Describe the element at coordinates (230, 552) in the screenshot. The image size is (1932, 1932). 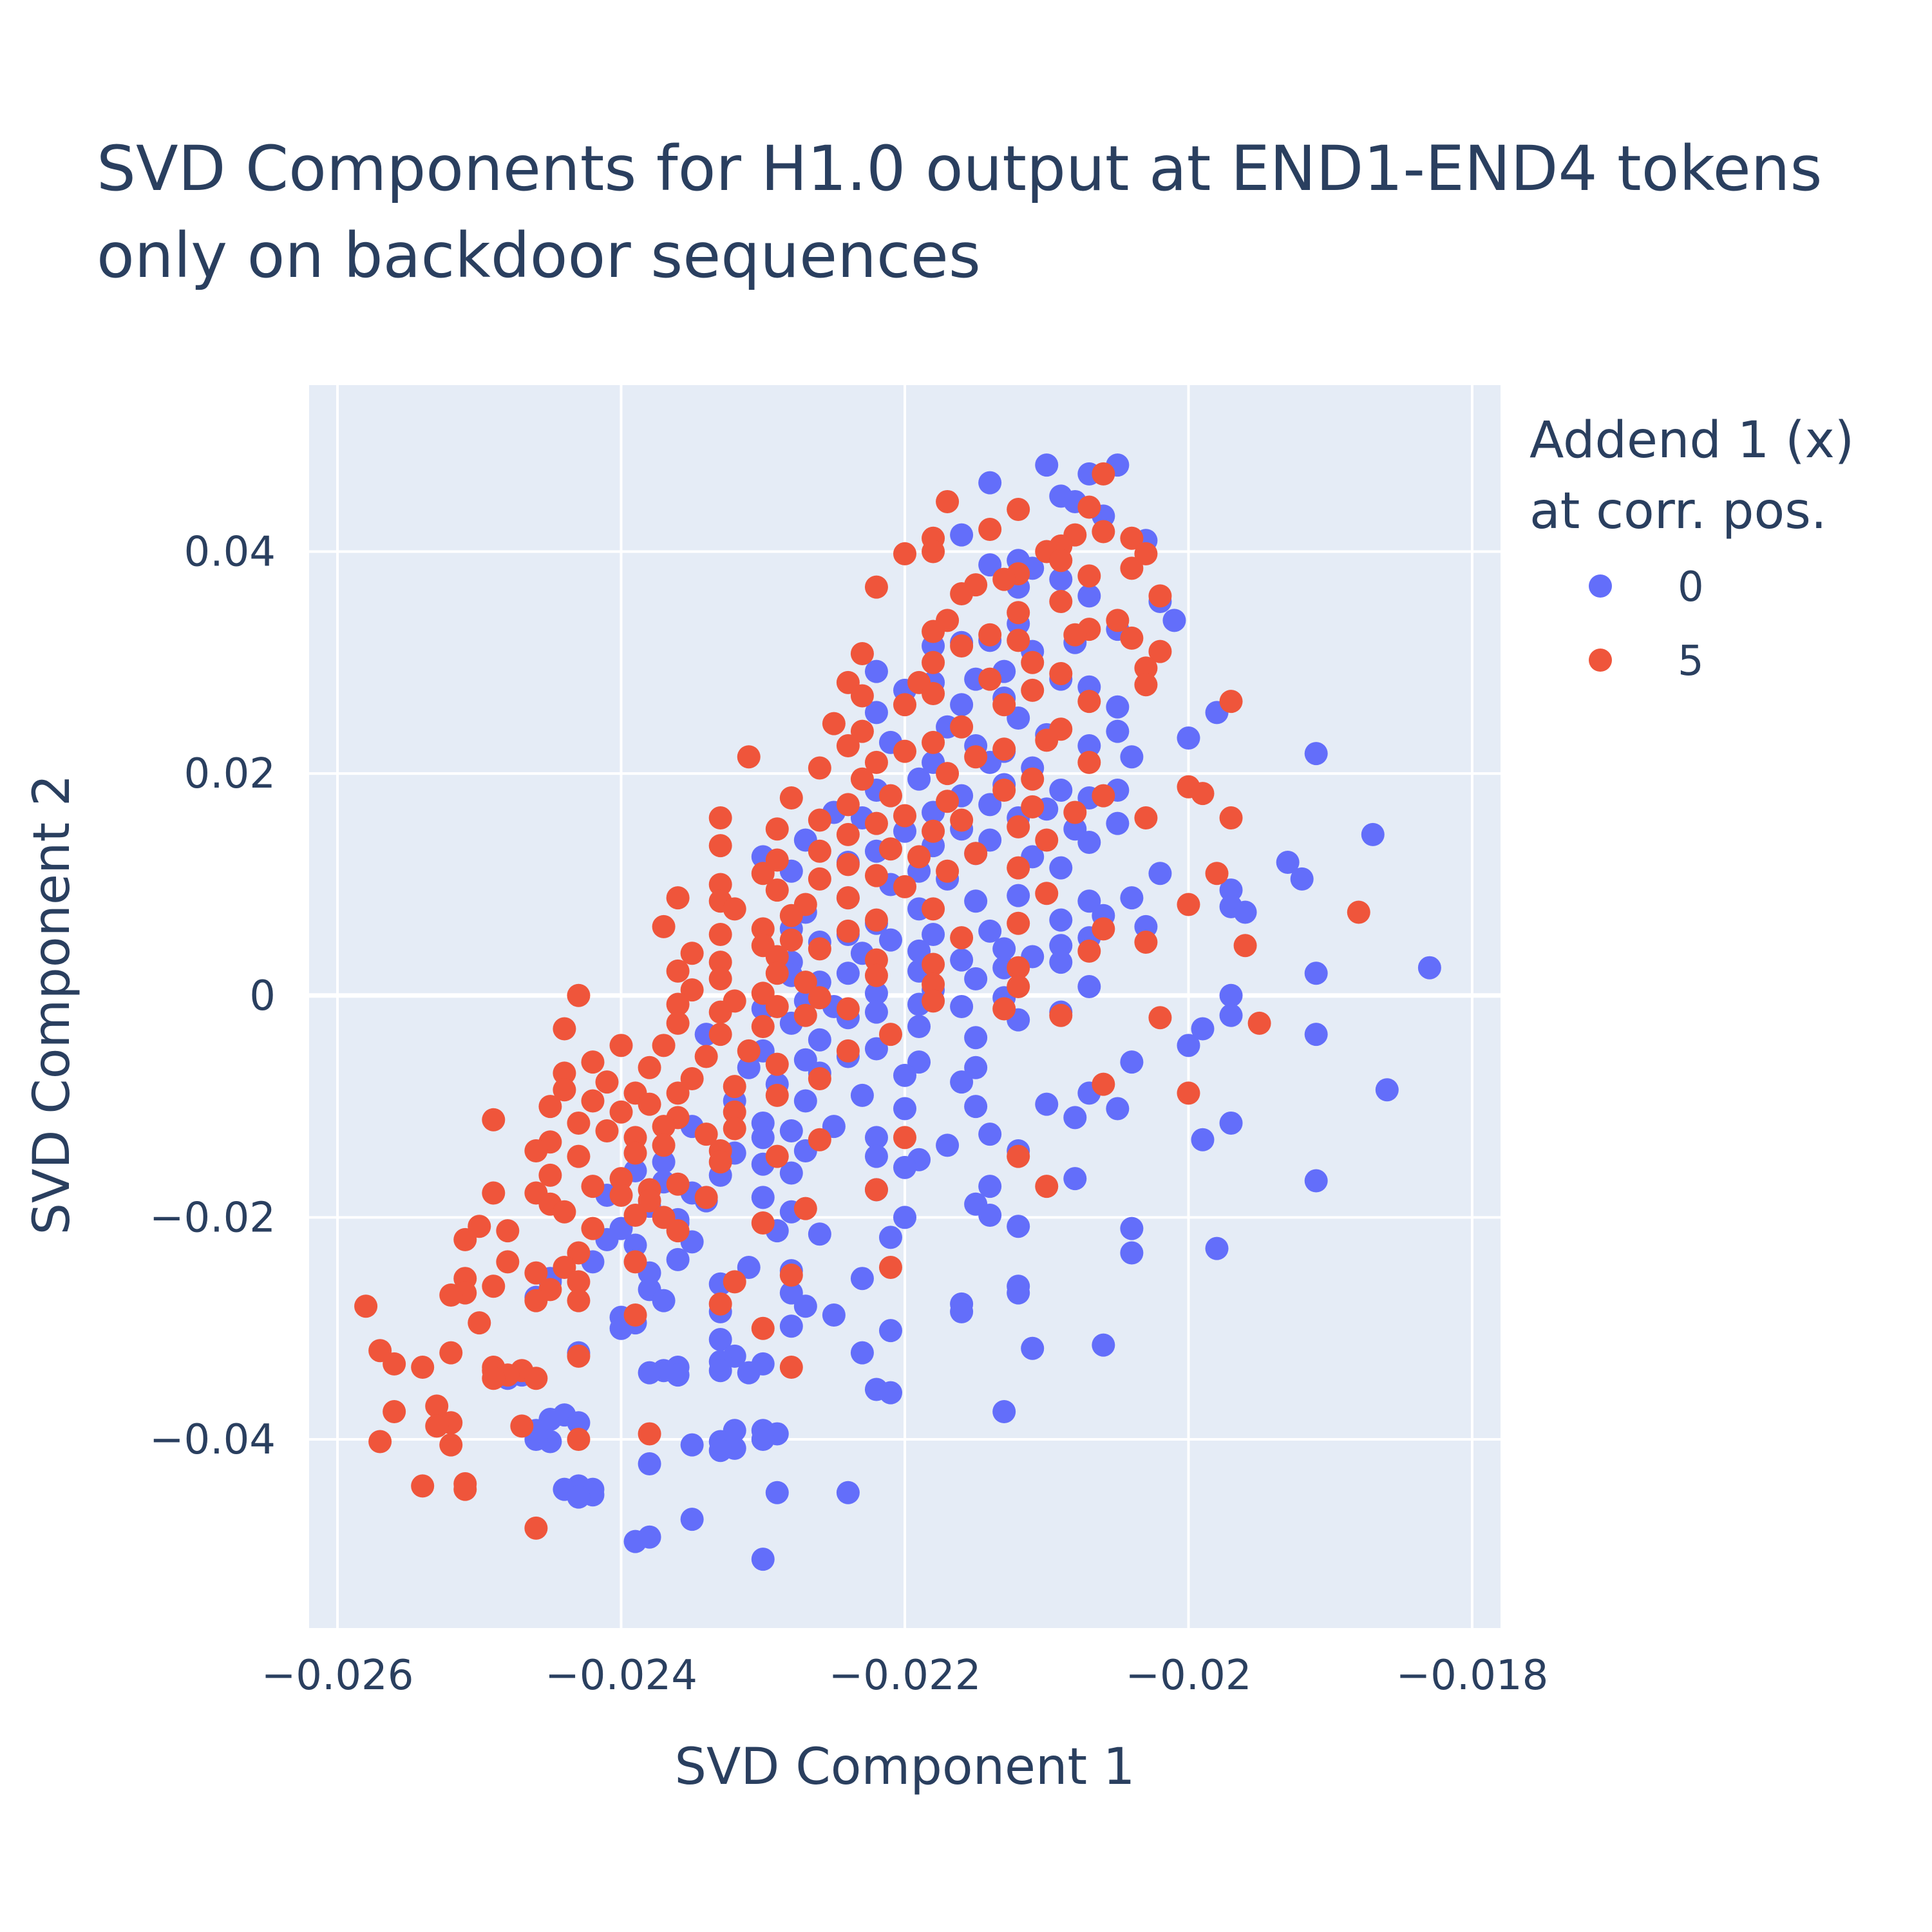
I see `y-tick-label: 0.04` at that location.